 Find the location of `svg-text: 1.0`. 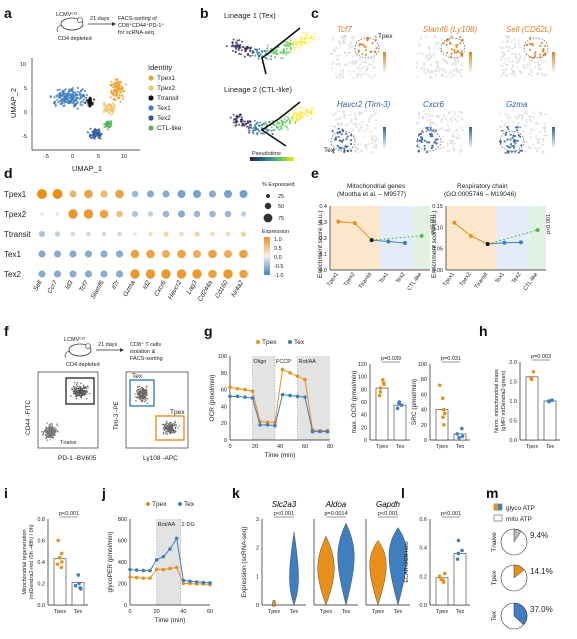

svg-text: 1.0 is located at coordinates (278, 240).